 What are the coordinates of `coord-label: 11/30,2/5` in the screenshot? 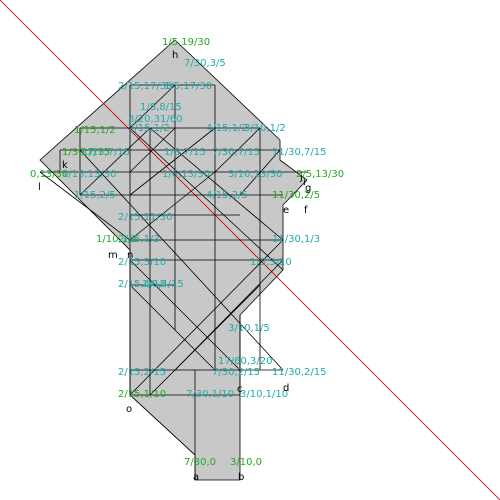 It's located at (296, 195).